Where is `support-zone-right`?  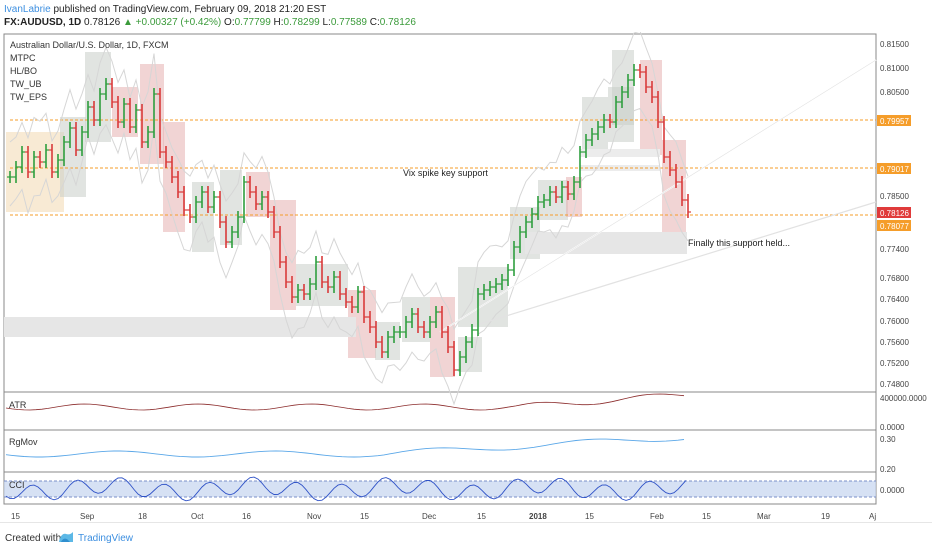 support-zone-right is located at coordinates (606, 243).